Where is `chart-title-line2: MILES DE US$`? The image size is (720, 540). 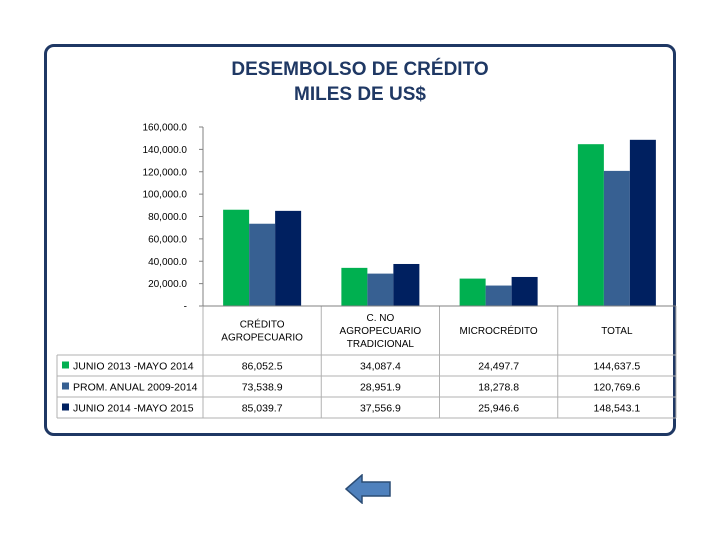
chart-title-line2: MILES DE US$ is located at coordinates (360, 94).